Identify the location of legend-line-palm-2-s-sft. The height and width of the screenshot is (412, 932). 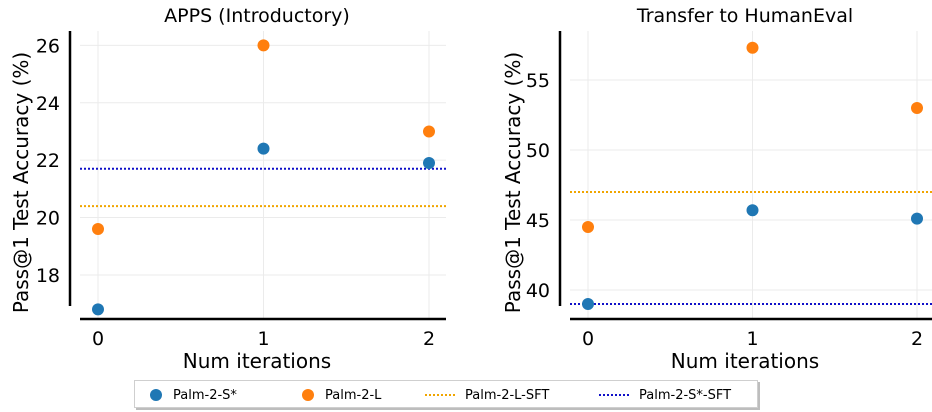
(614, 395).